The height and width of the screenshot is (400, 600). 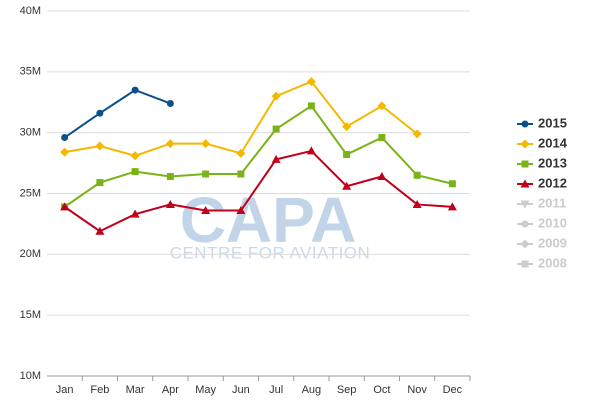 What do you see at coordinates (30, 193) in the screenshot?
I see `y-tick-label: 25M` at bounding box center [30, 193].